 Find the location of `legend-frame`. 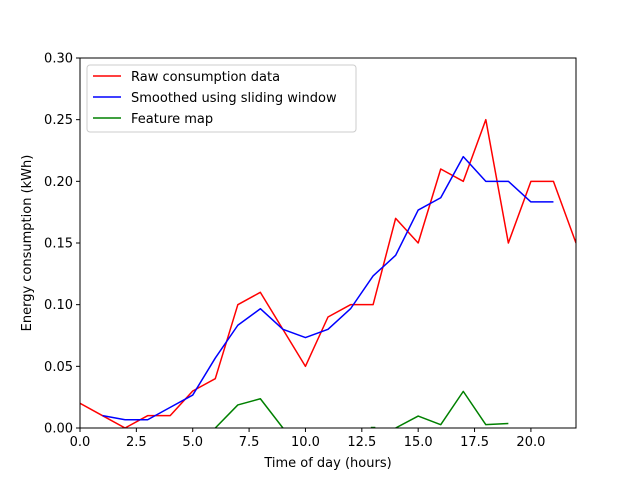

legend-frame is located at coordinates (221, 98).